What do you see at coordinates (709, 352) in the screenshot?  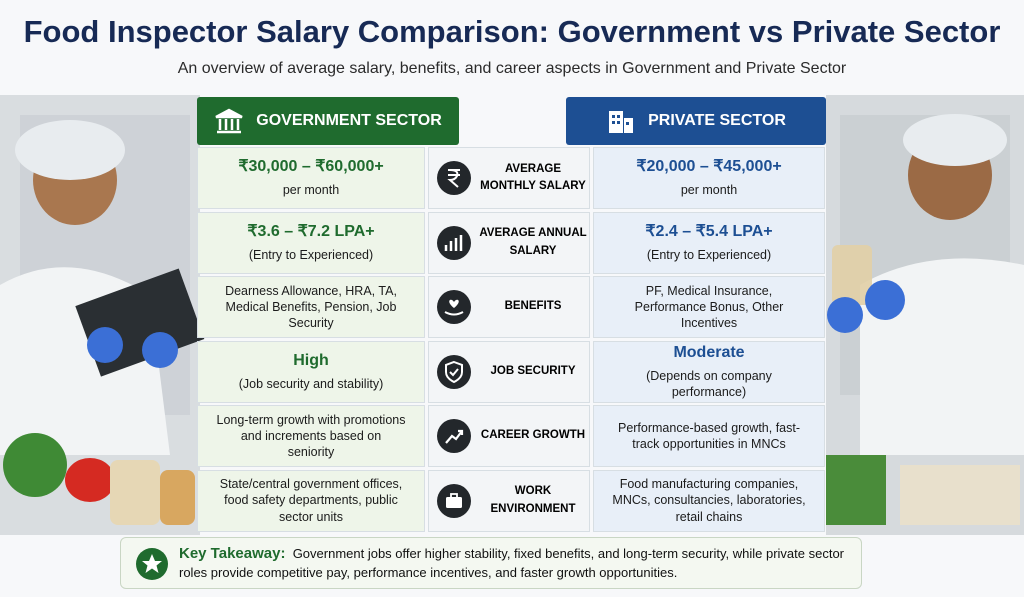 I see `private-main: Moderate` at bounding box center [709, 352].